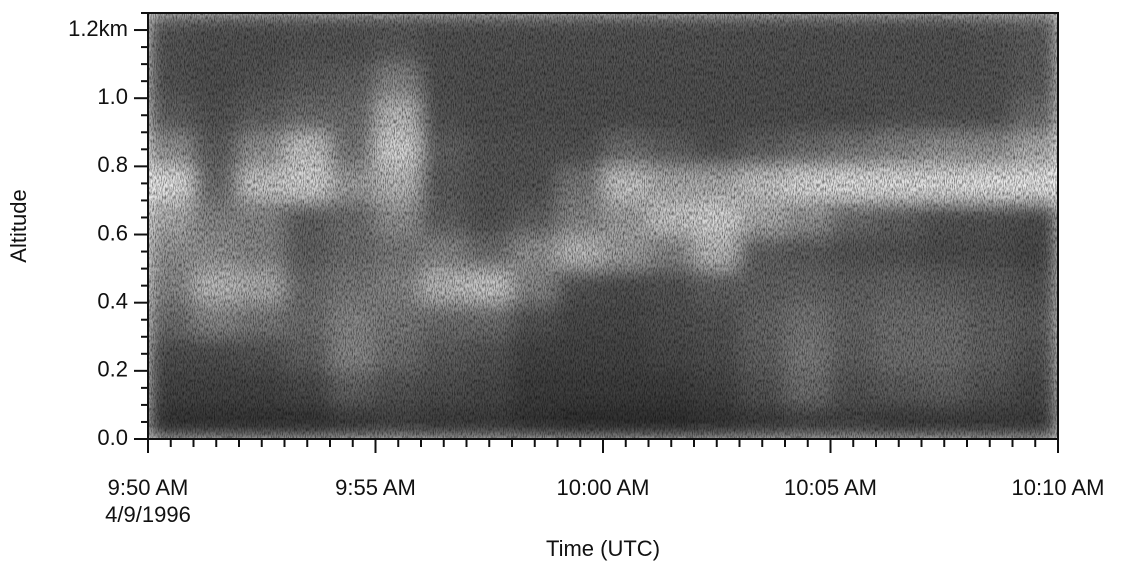  Describe the element at coordinates (98, 28) in the screenshot. I see `y-tick-label: 1.2km` at that location.